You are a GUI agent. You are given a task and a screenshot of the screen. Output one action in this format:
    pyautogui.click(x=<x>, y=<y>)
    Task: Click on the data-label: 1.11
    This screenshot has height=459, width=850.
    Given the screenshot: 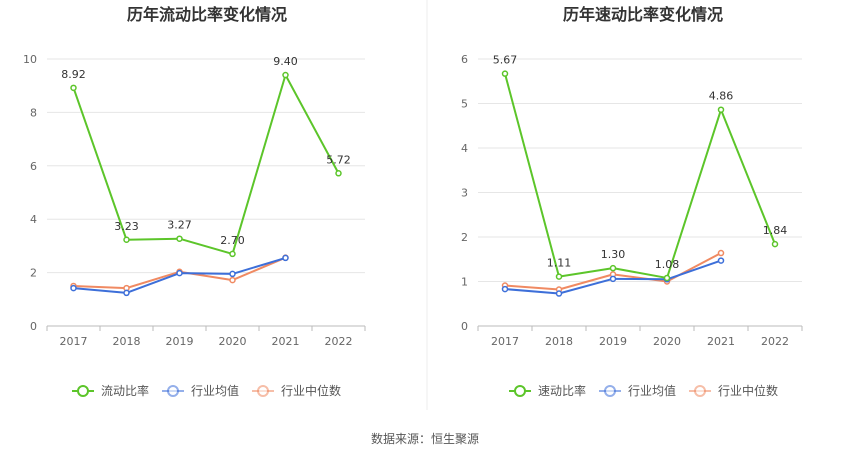 What is the action you would take?
    pyautogui.click(x=559, y=263)
    